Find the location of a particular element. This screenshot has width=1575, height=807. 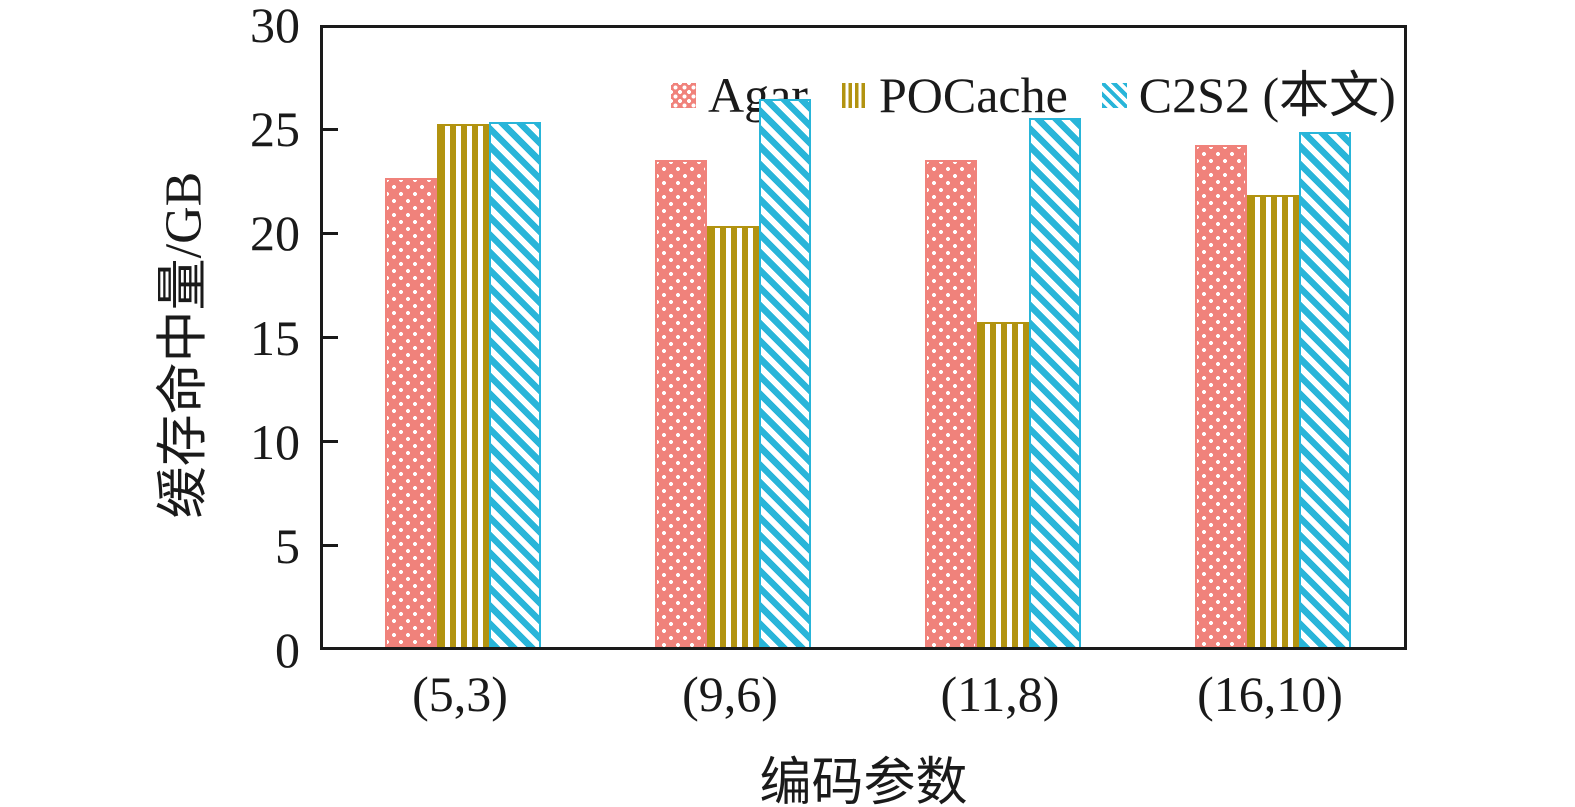

y-tick-label: 30 is located at coordinates (275, 26).